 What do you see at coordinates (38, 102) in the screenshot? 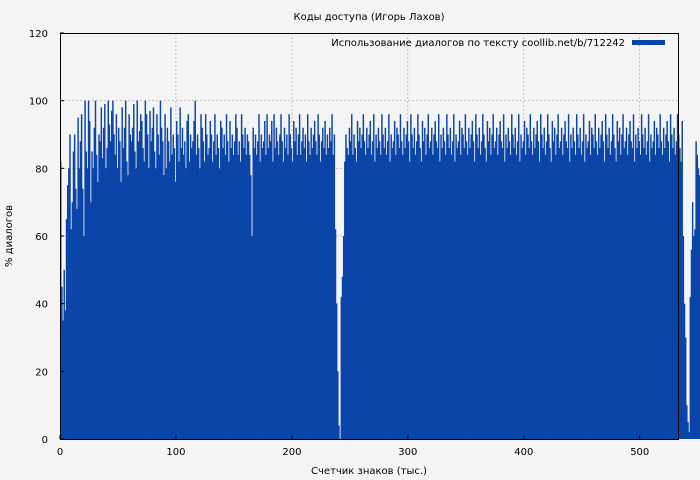
I see `y-tick-label: 100` at bounding box center [38, 102].